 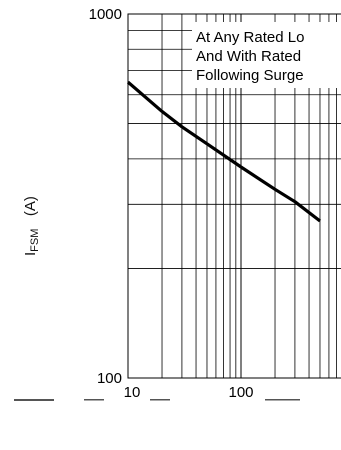 I want to click on annotation-line: Following Surge, so click(x=250, y=75).